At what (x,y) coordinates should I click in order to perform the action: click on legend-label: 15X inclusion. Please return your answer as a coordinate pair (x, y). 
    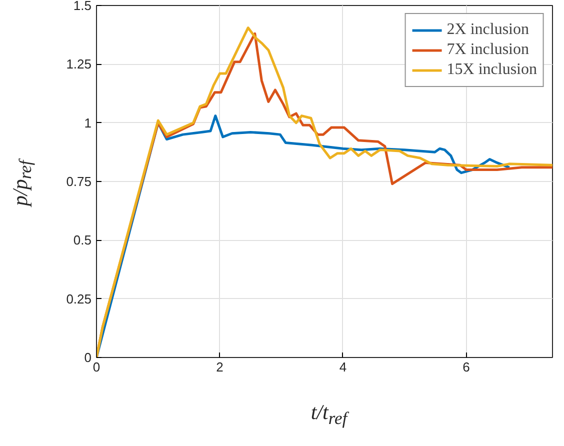
    Looking at the image, I should click on (491, 70).